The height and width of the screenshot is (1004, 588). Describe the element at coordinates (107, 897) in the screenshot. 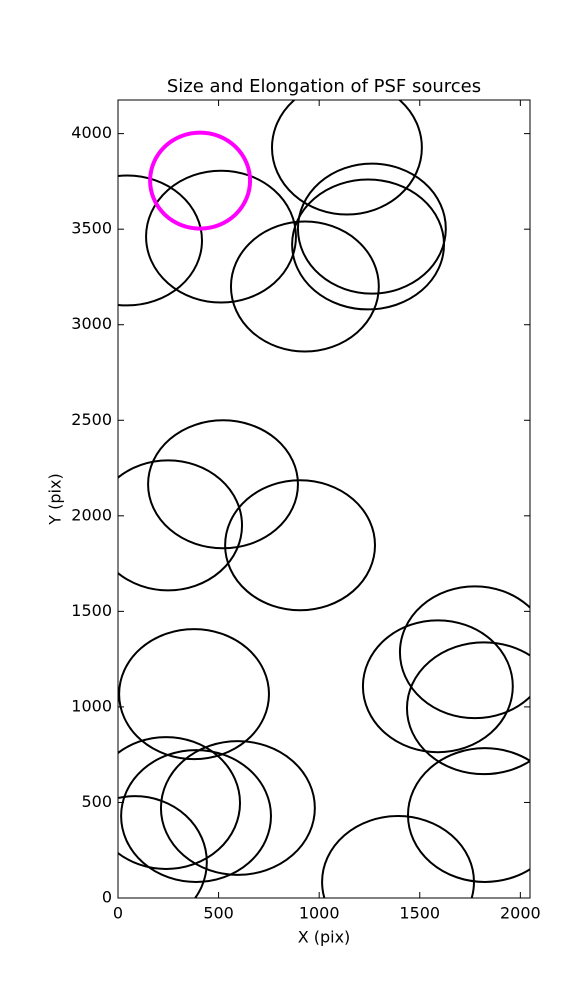

I see `y-tick-label: 0` at that location.